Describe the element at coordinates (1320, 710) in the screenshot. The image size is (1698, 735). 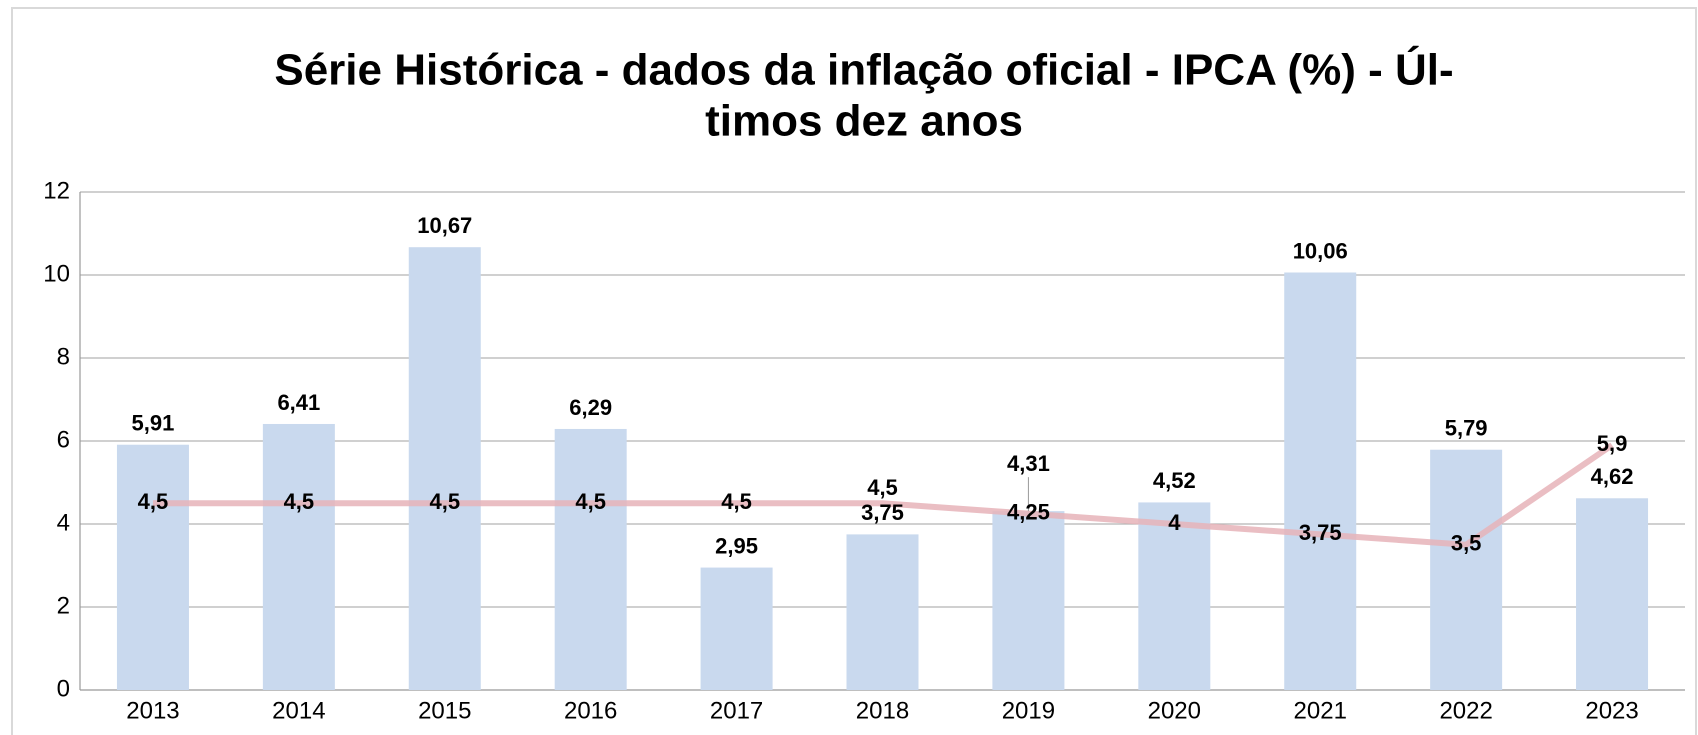
I see `x-tick-label: 2021` at that location.